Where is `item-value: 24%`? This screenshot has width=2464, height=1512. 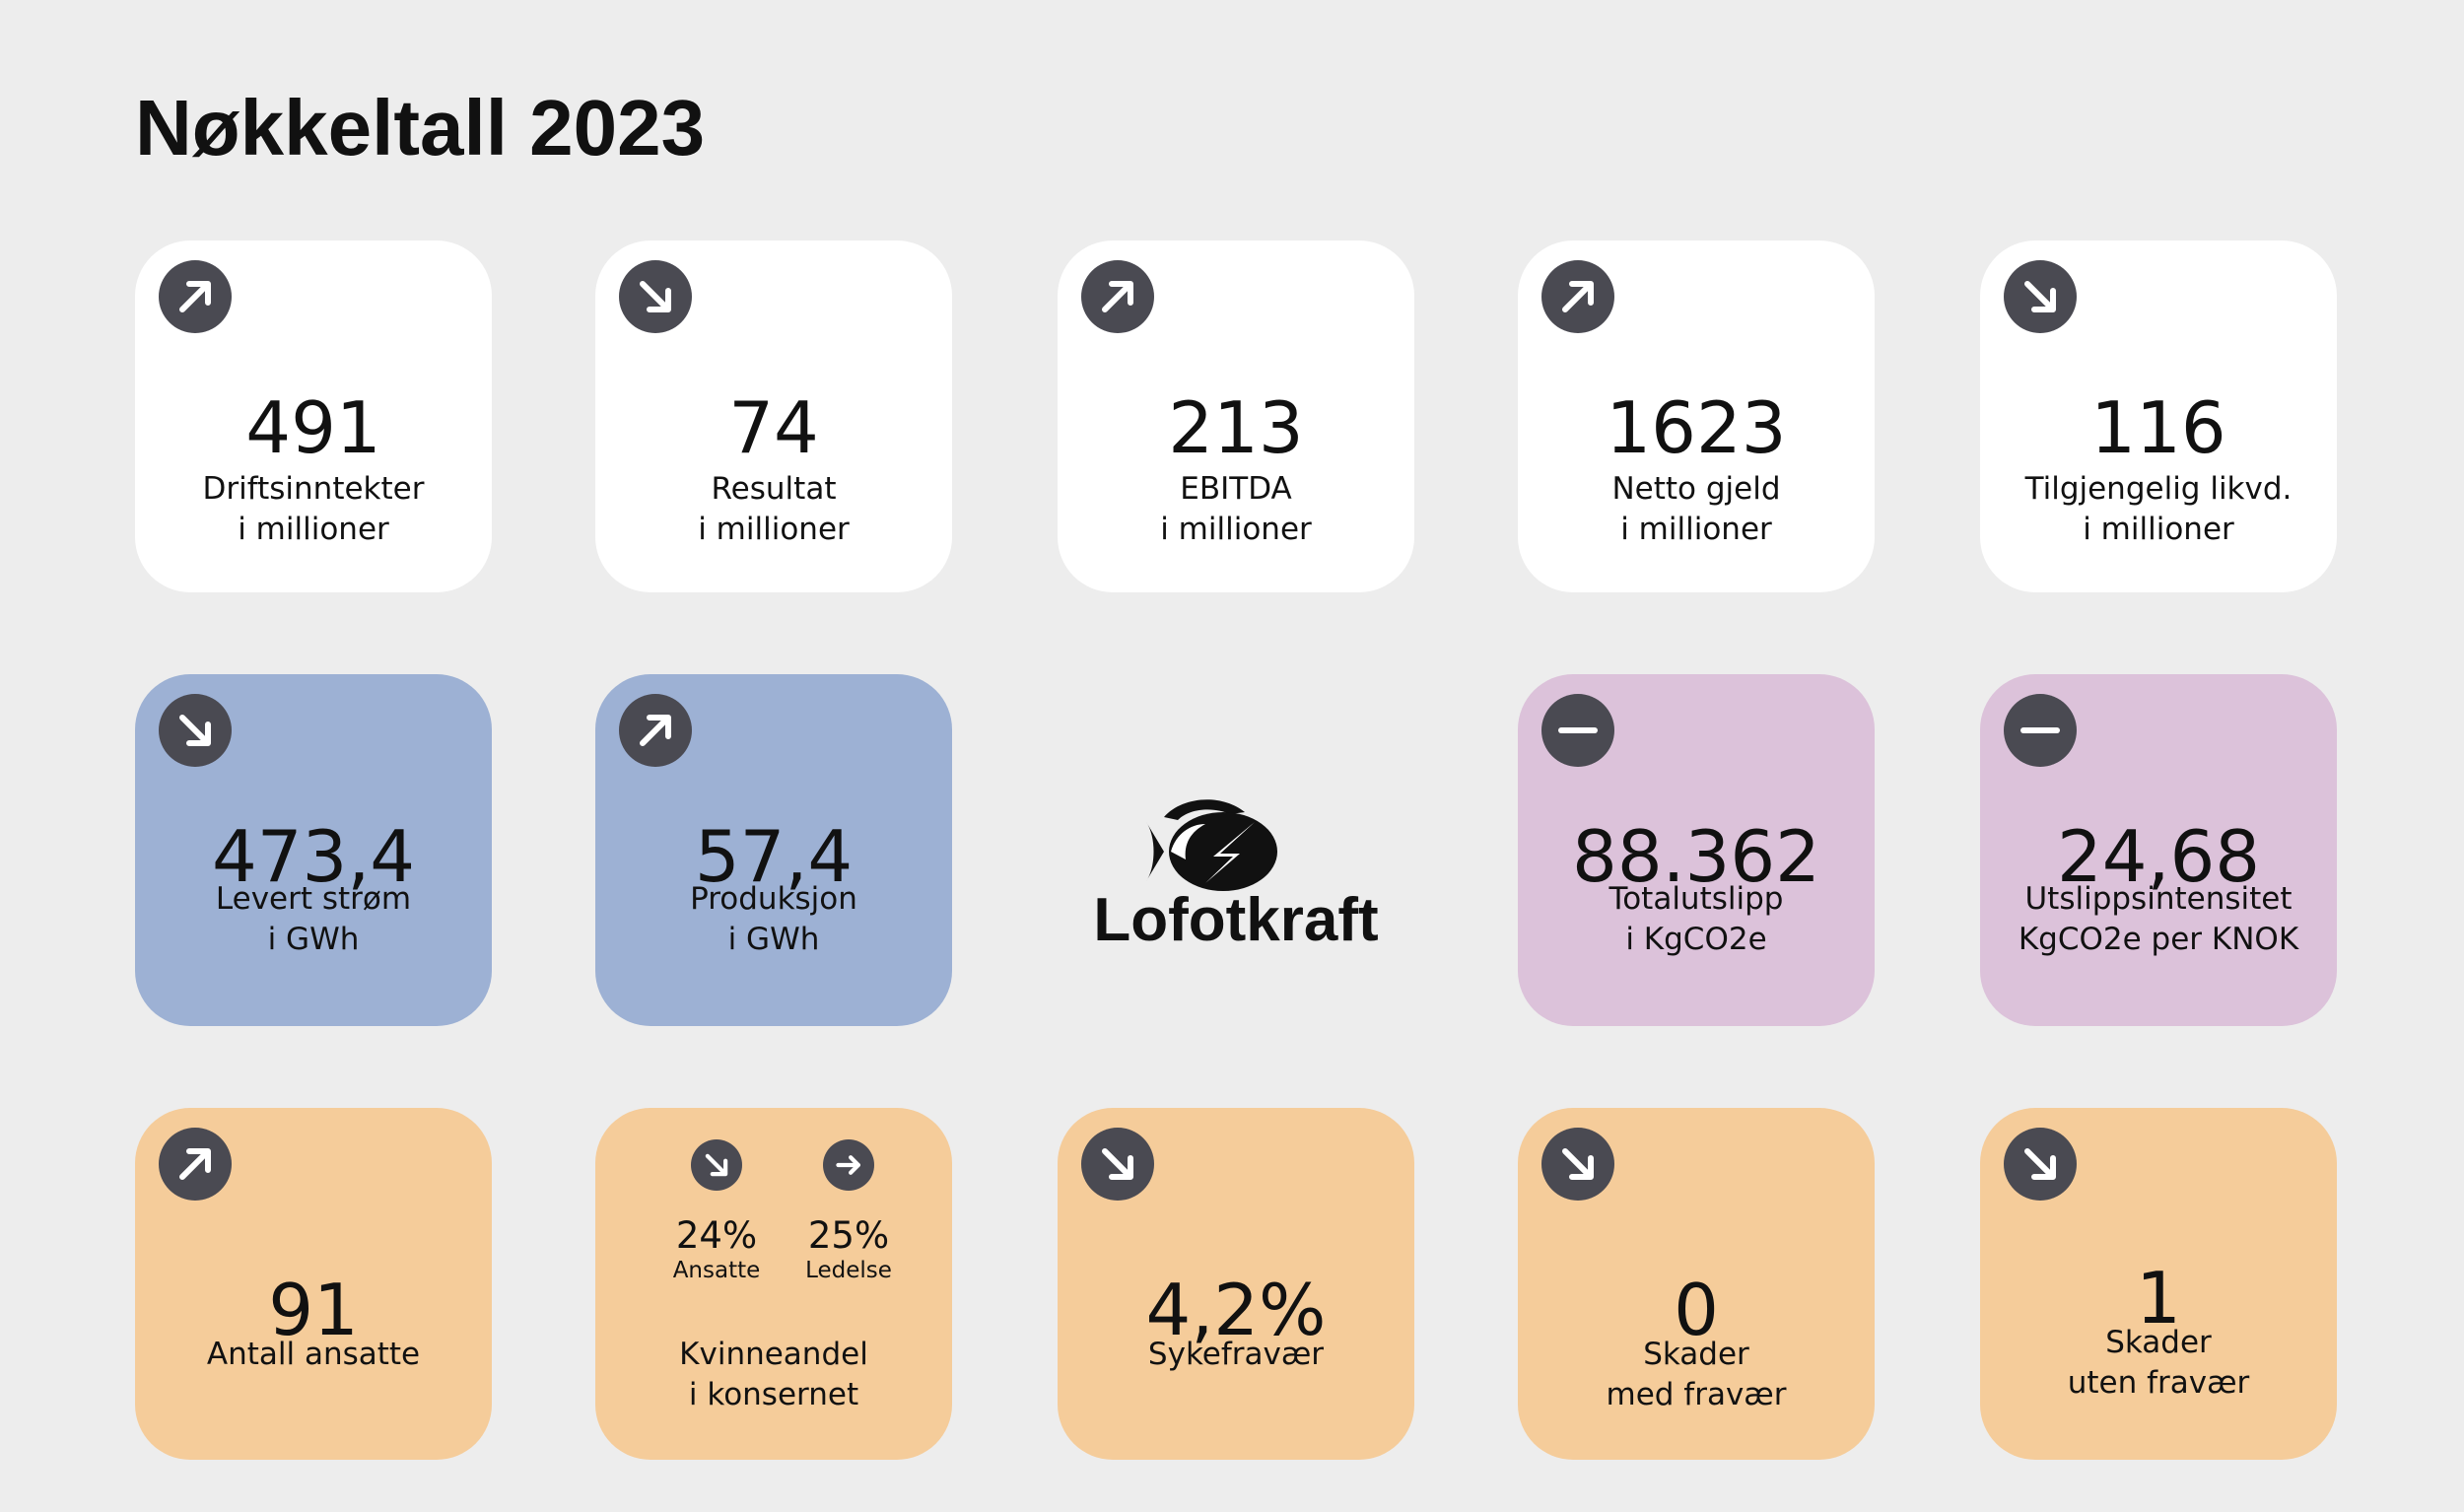
item-value: 24% is located at coordinates (716, 1235).